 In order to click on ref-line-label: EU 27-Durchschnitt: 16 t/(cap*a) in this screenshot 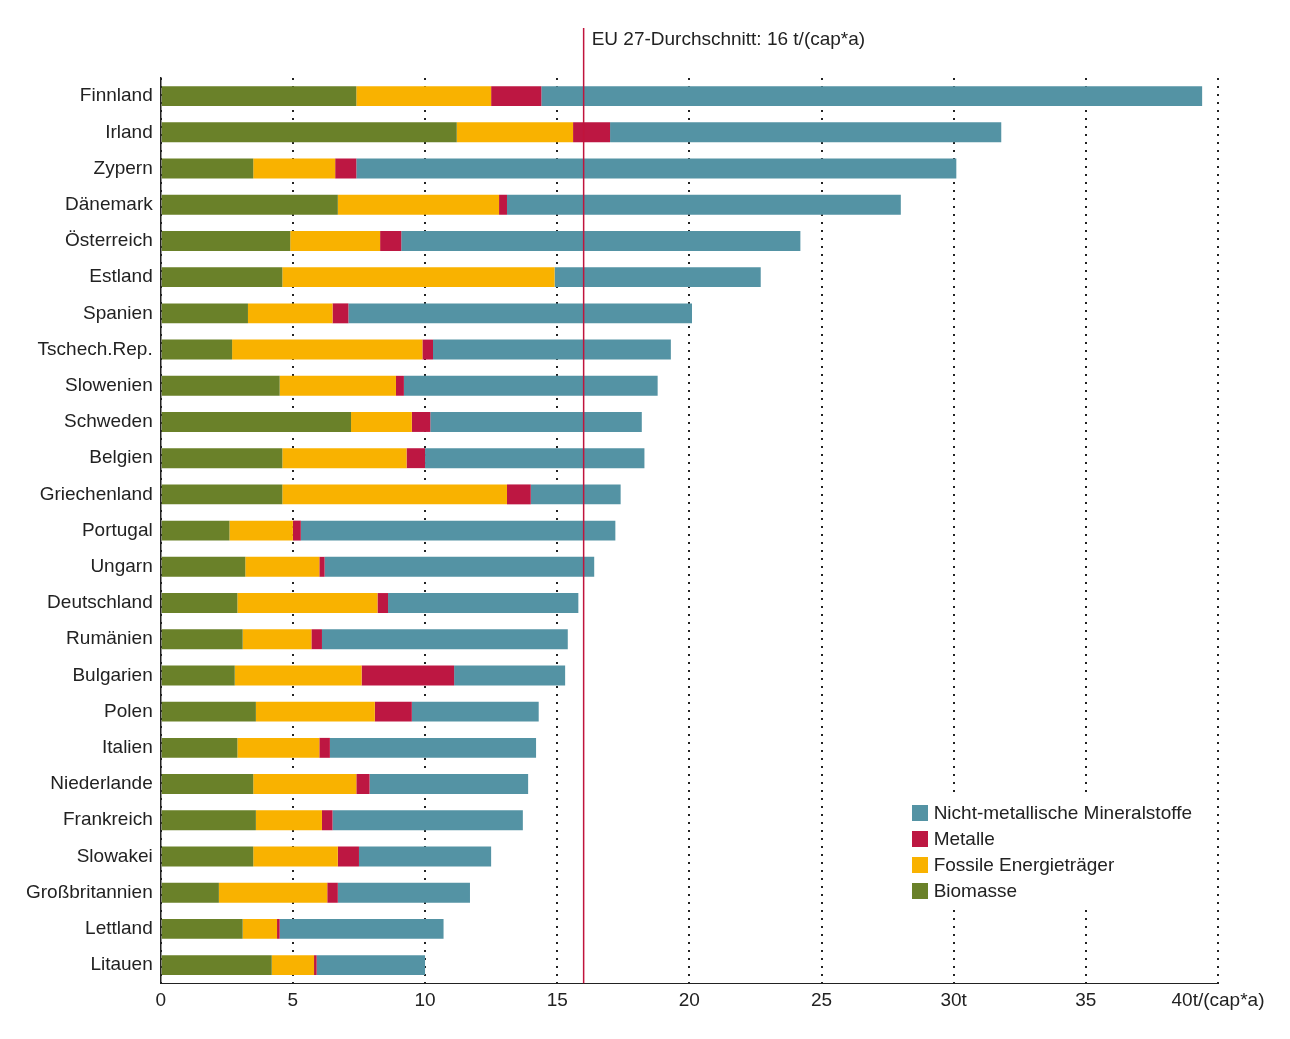, I will do `click(728, 39)`.